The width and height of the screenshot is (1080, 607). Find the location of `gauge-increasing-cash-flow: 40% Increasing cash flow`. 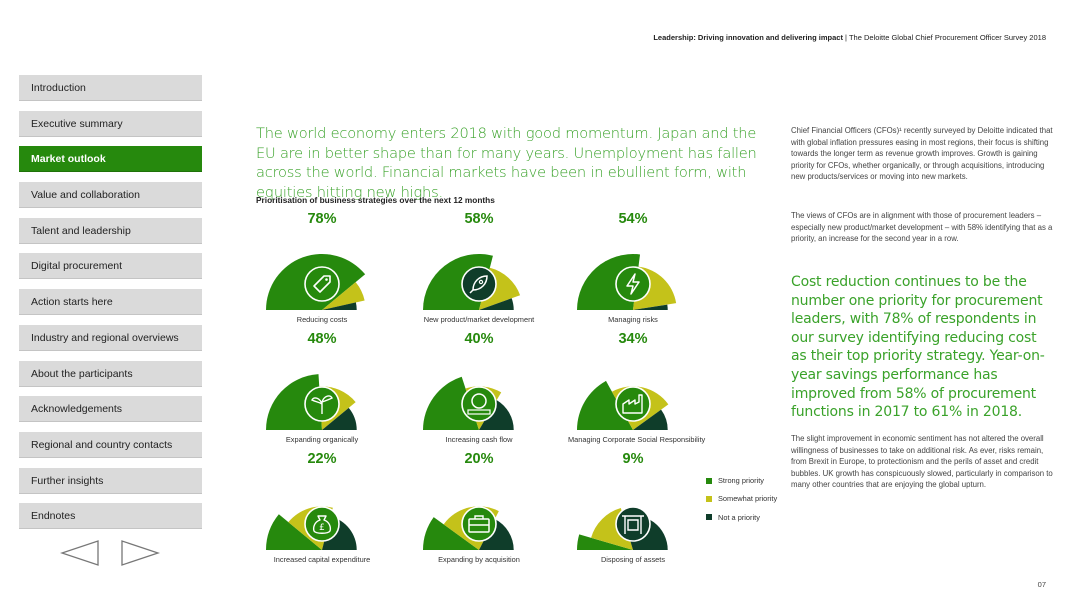

gauge-increasing-cash-flow: 40% Increasing cash flow is located at coordinates (479, 386).